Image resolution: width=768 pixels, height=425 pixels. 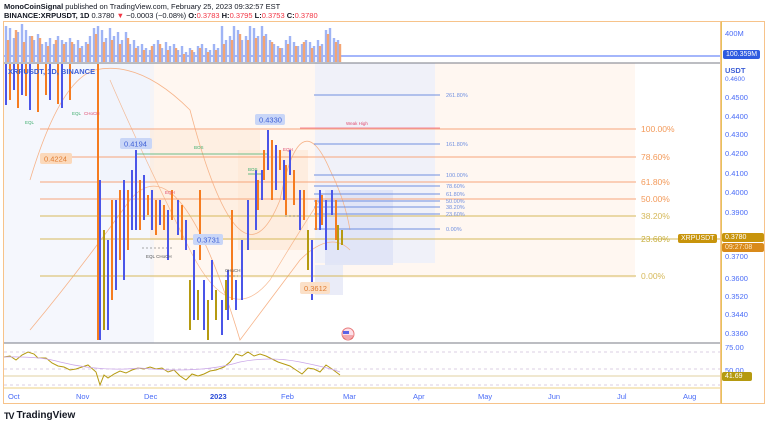 What do you see at coordinates (457, 145) in the screenshot?
I see `svg-text: 161.80%` at bounding box center [457, 145].